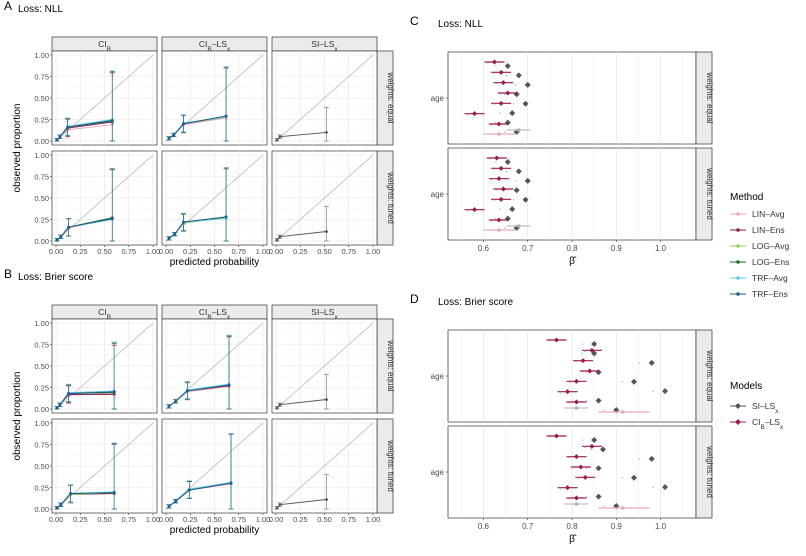 The height and width of the screenshot is (556, 806). What do you see at coordinates (704, 376) in the screenshot?
I see `facet-strip` at bounding box center [704, 376].